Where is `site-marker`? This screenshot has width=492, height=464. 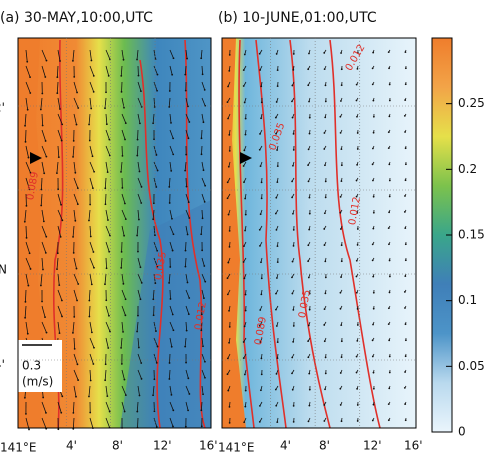
site-marker is located at coordinates (246, 158).